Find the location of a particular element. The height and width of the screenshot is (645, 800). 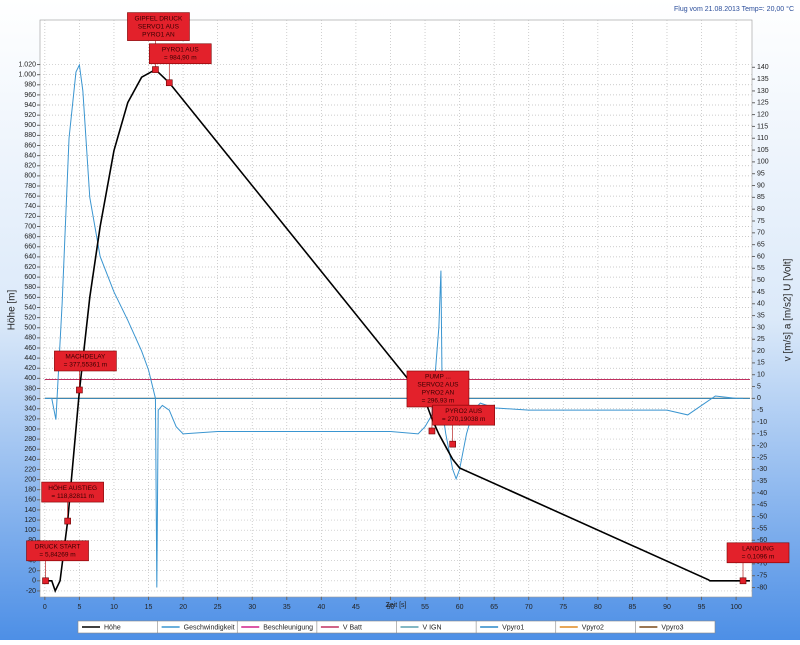

y2-axis-label: v [m/s] a [m/s2] U [Volt] is located at coordinates (788, 309).